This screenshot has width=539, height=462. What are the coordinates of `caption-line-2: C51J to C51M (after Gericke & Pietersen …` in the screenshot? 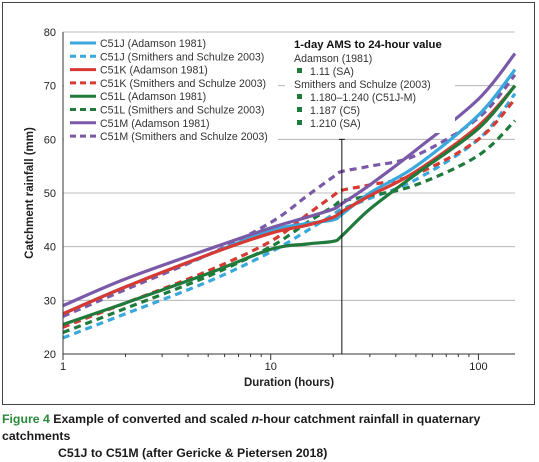 It's located at (193, 453).